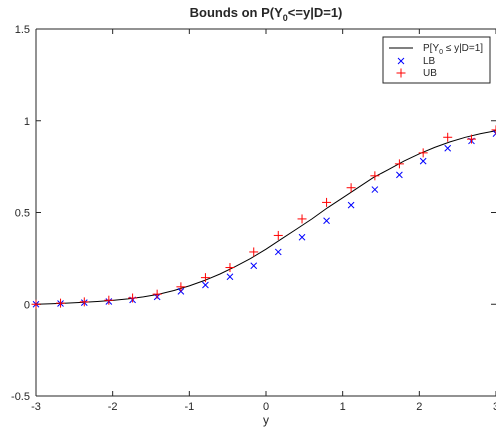  Describe the element at coordinates (20, 397) in the screenshot. I see `y-tick-label: -0.5` at that location.